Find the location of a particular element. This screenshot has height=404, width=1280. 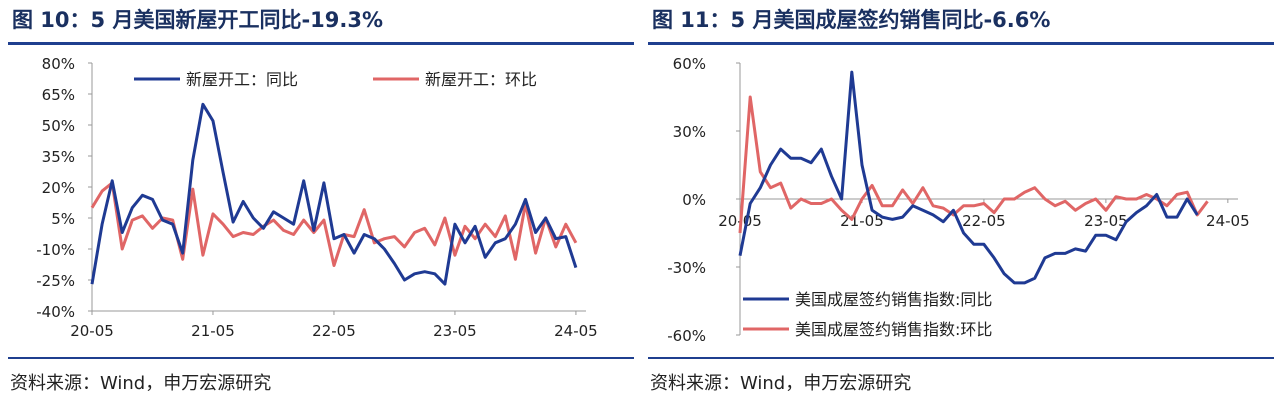

y-tick-label: 0% is located at coordinates (694, 200).